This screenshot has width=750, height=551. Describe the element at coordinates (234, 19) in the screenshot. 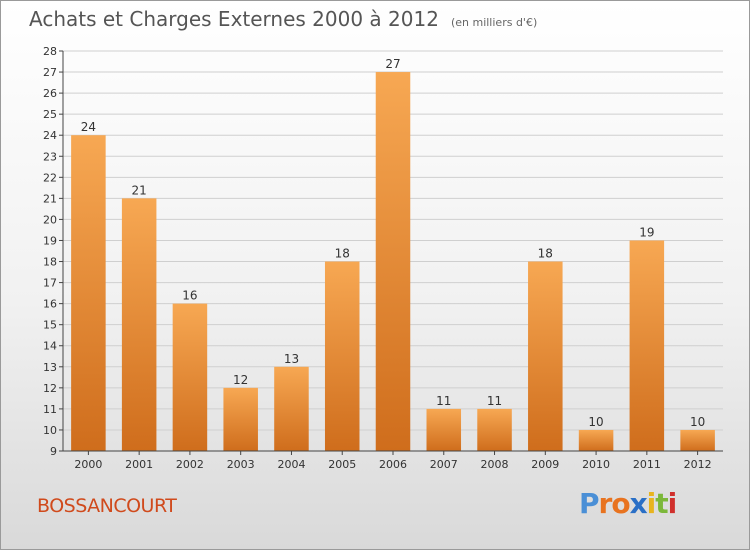

I see `title-text: Achats et Charges Externes 2000 à 2012` at that location.